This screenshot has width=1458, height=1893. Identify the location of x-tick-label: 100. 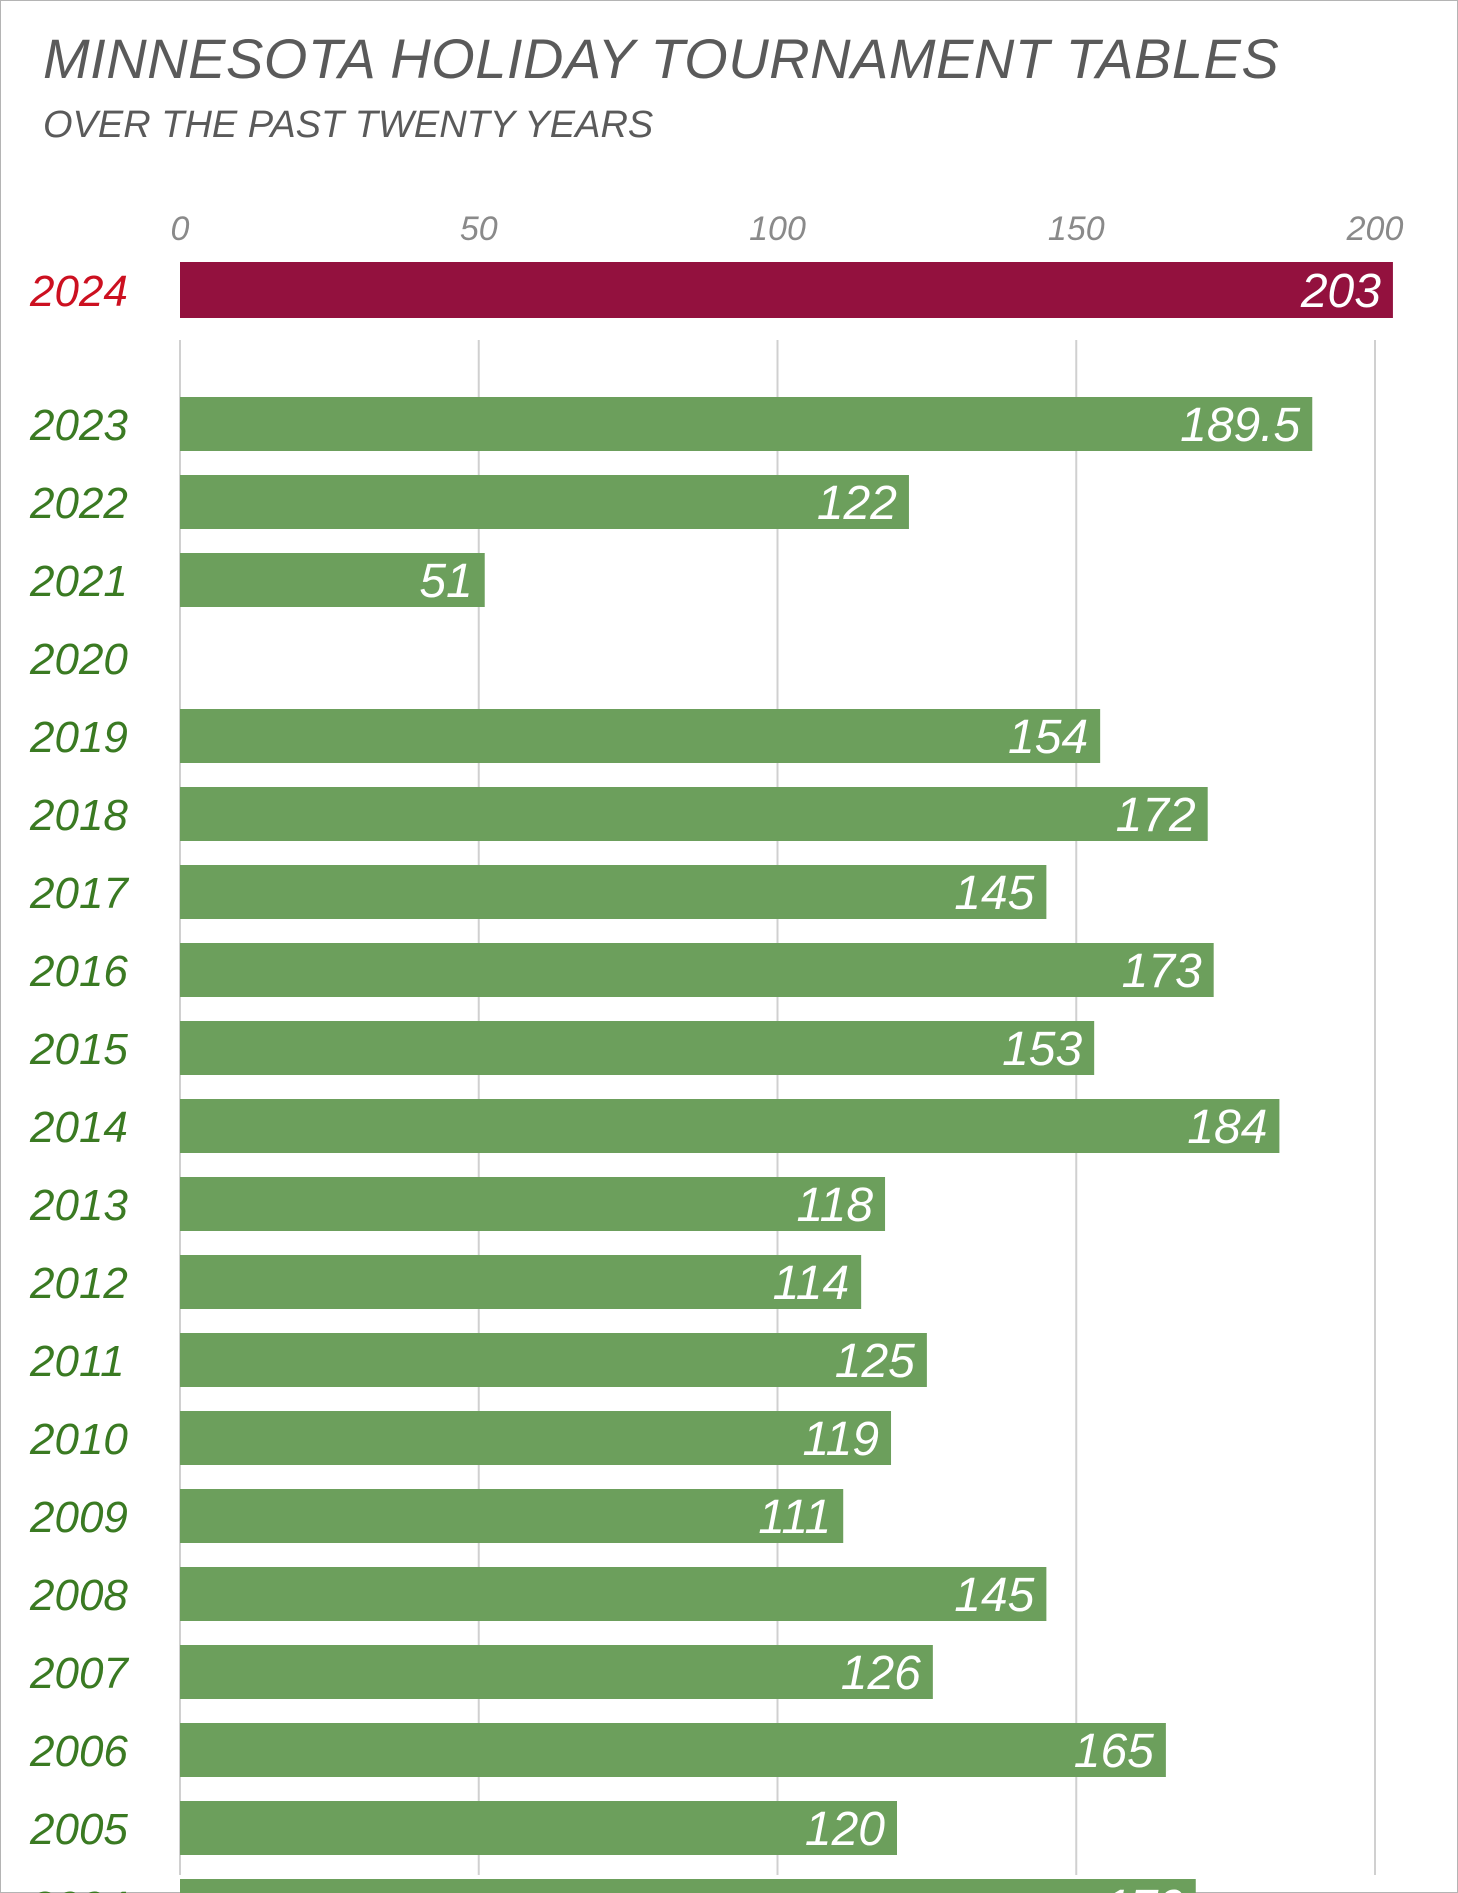
(777, 229).